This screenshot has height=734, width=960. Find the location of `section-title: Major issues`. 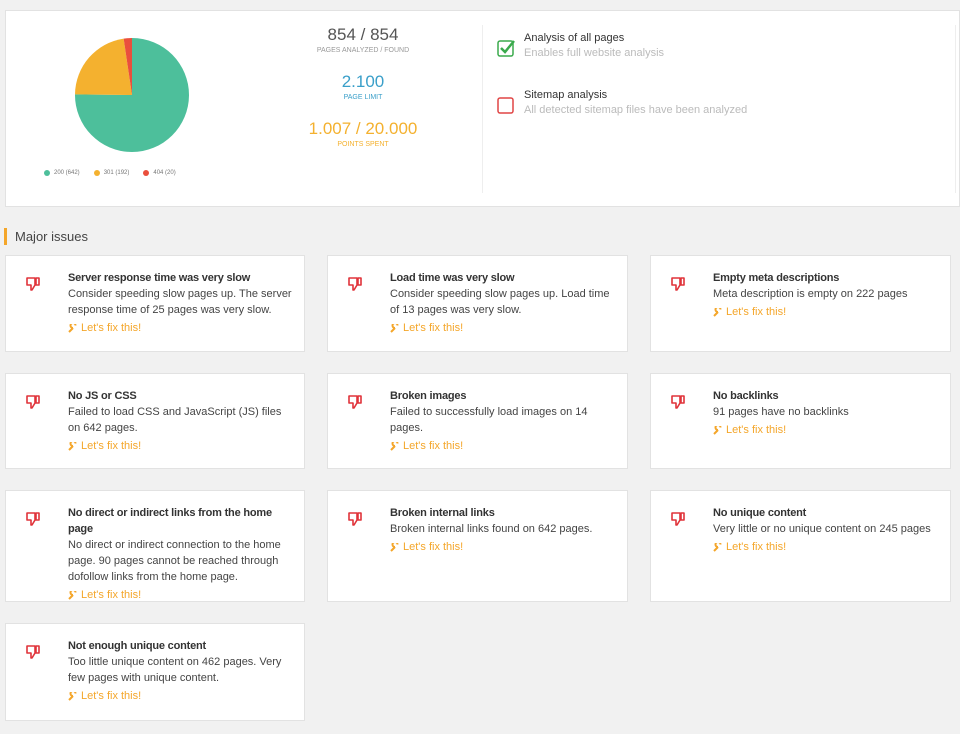

section-title: Major issues is located at coordinates (46, 236).